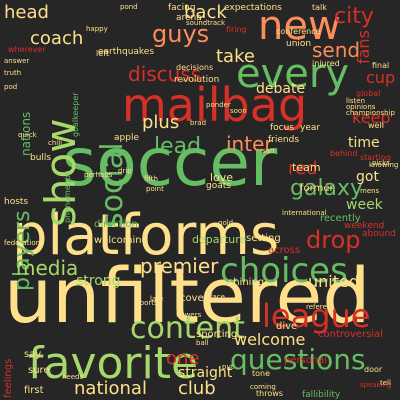  I want to click on cloud-word-focus: focus, so click(282, 128).